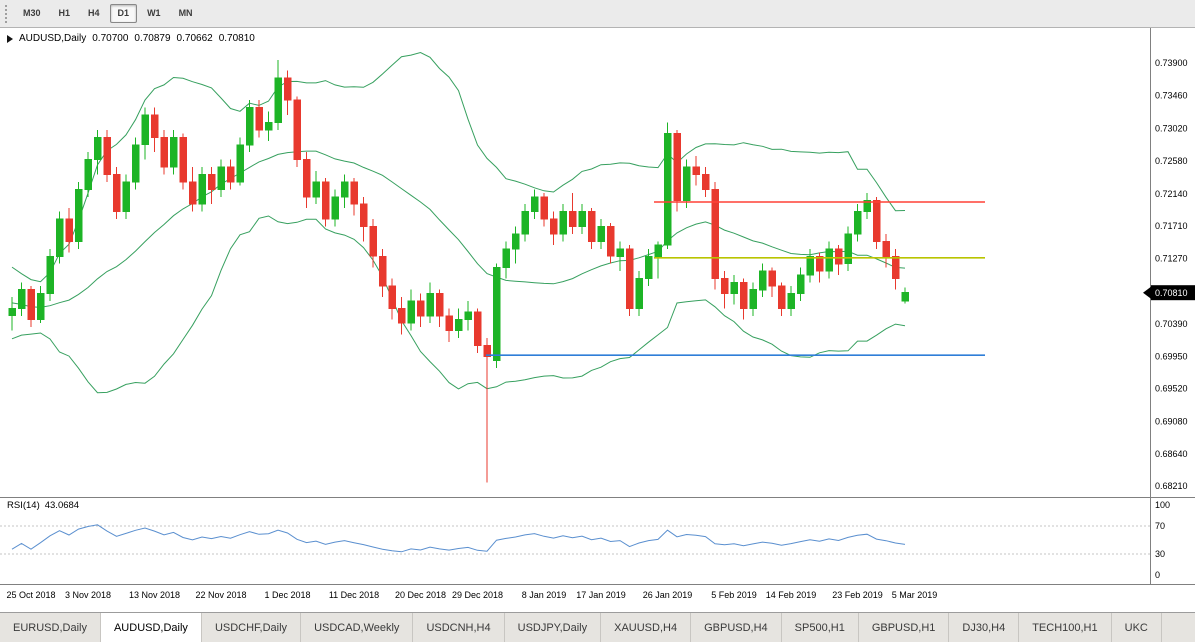 The height and width of the screenshot is (642, 1195). Describe the element at coordinates (736, 627) in the screenshot. I see `chart-tab-gbpusd-h4: GBPUSD,H4` at that location.